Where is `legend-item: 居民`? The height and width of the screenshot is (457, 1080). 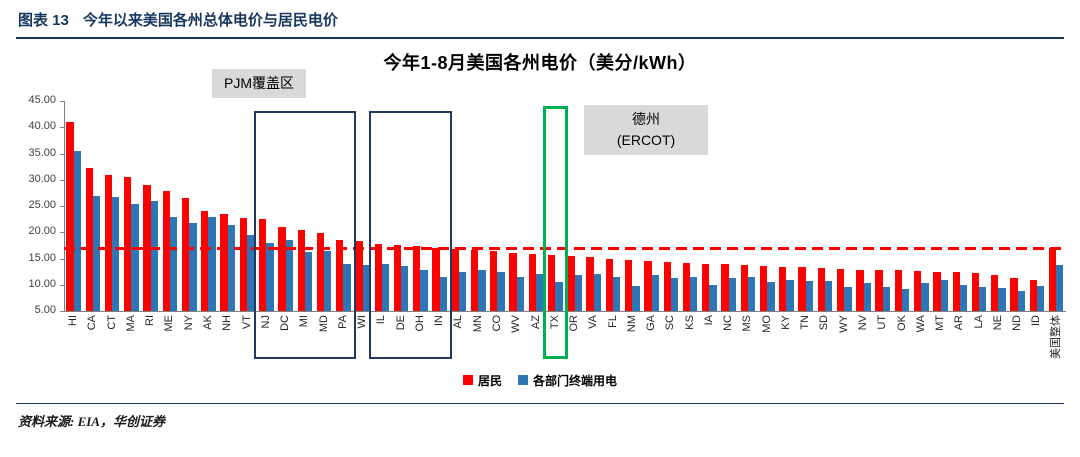 legend-item: 居民 is located at coordinates (482, 380).